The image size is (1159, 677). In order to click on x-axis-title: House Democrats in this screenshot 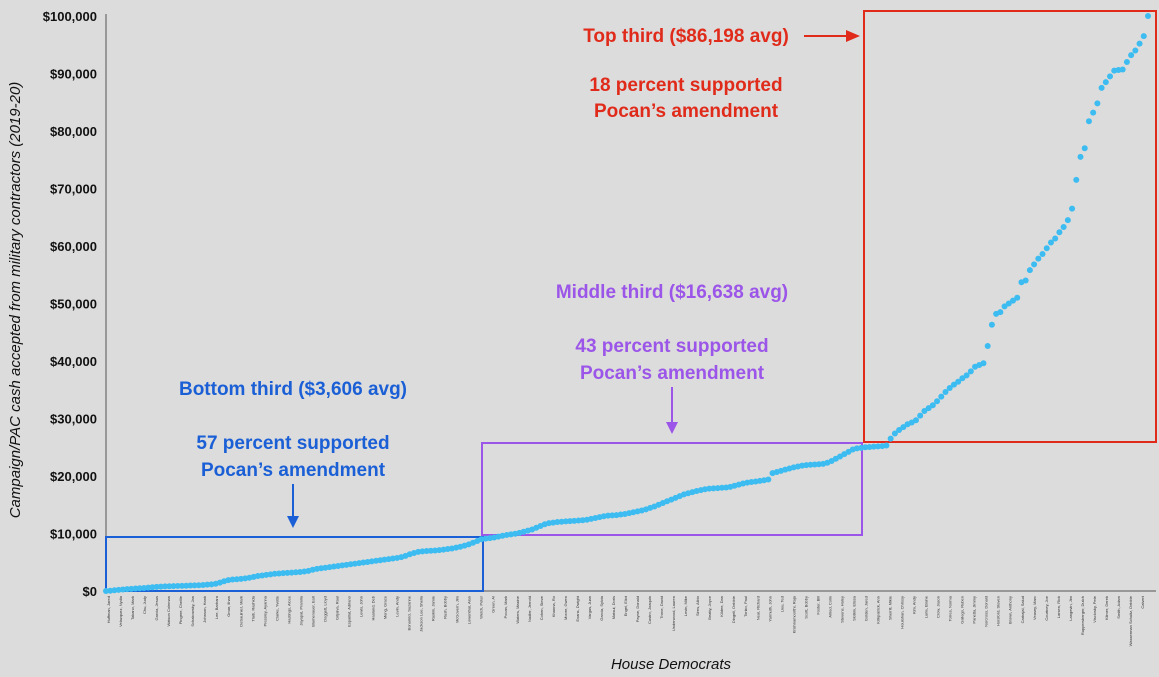, I will do `click(671, 664)`.